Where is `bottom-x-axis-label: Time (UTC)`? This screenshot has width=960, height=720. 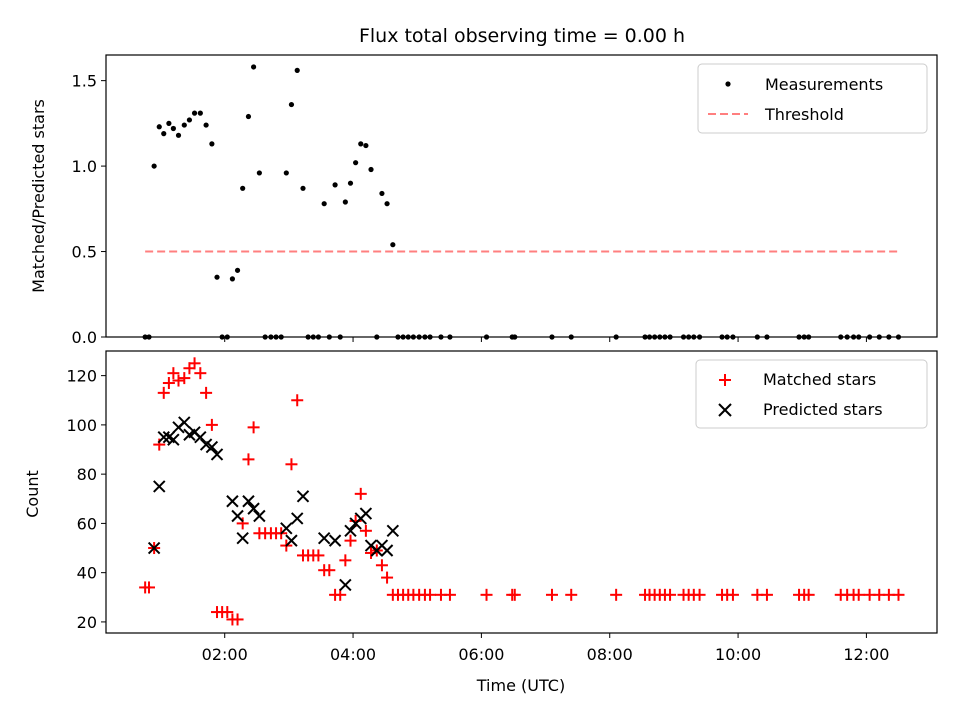 bottom-x-axis-label: Time (UTC) is located at coordinates (520, 685).